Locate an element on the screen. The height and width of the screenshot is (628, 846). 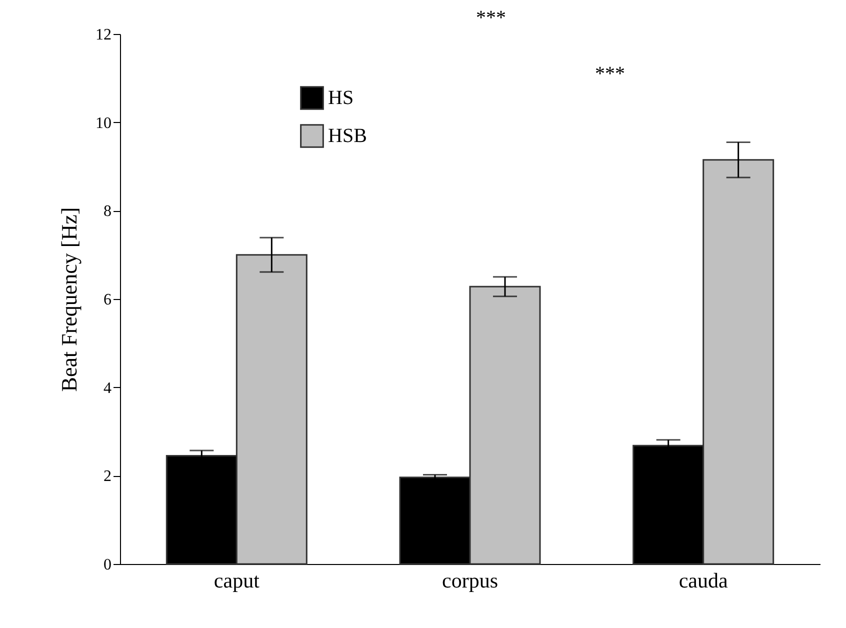
x-tick-label: corpus is located at coordinates (470, 580).